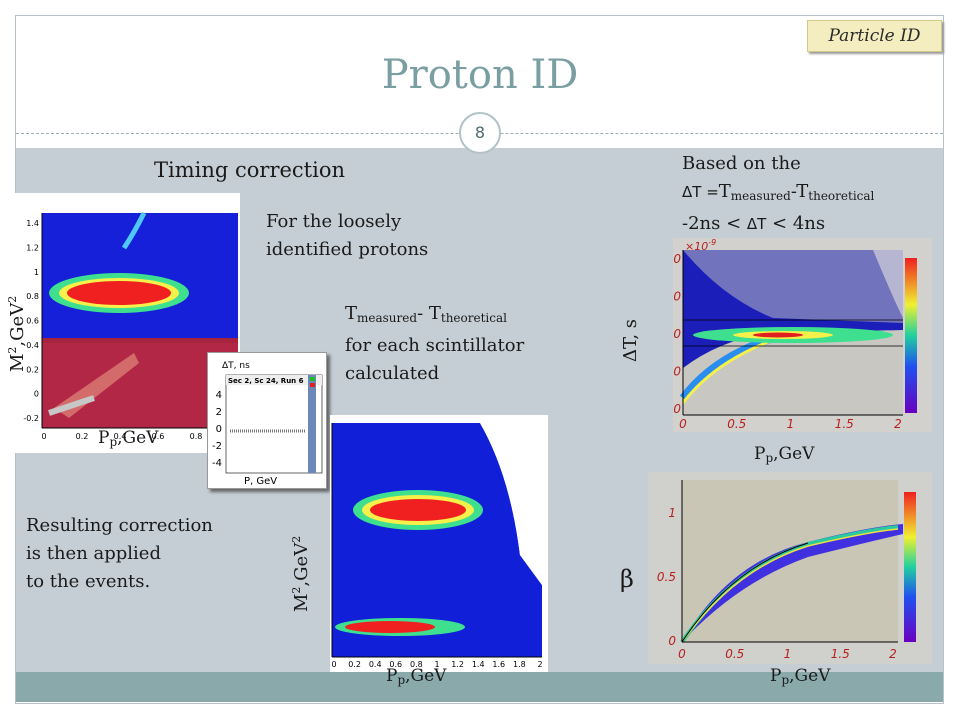 This screenshot has width=960, height=720. Describe the element at coordinates (347, 235) in the screenshot. I see `loose-protons-text: For the loosely identified protons` at that location.